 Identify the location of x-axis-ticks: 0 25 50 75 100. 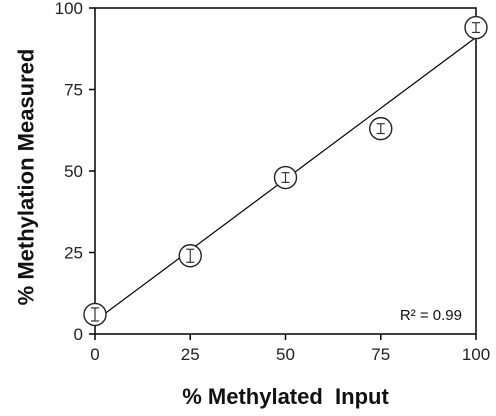
(290, 349).